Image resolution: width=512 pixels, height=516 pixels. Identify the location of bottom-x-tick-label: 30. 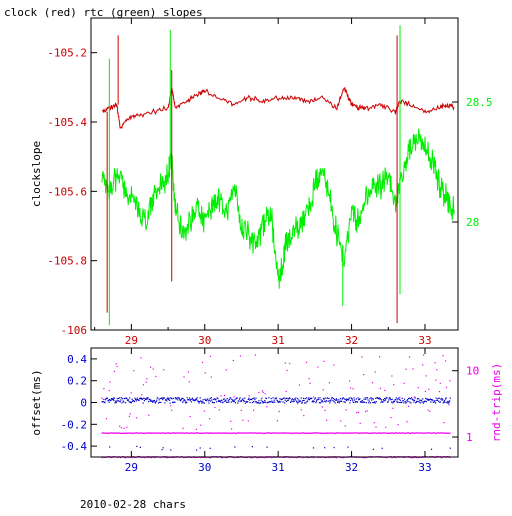
(204, 467).